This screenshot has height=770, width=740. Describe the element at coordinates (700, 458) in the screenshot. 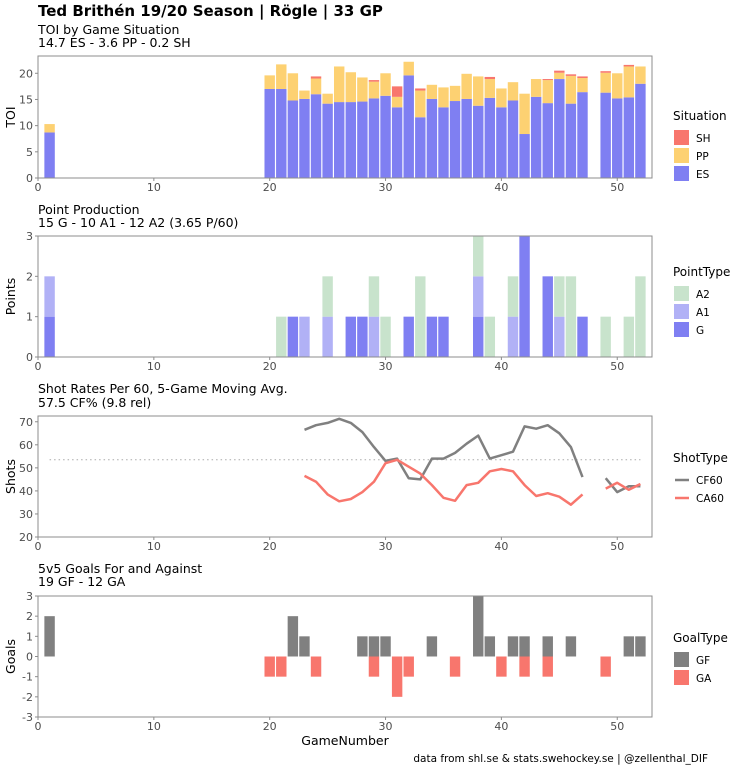

I see `legend-title: ShotType` at that location.